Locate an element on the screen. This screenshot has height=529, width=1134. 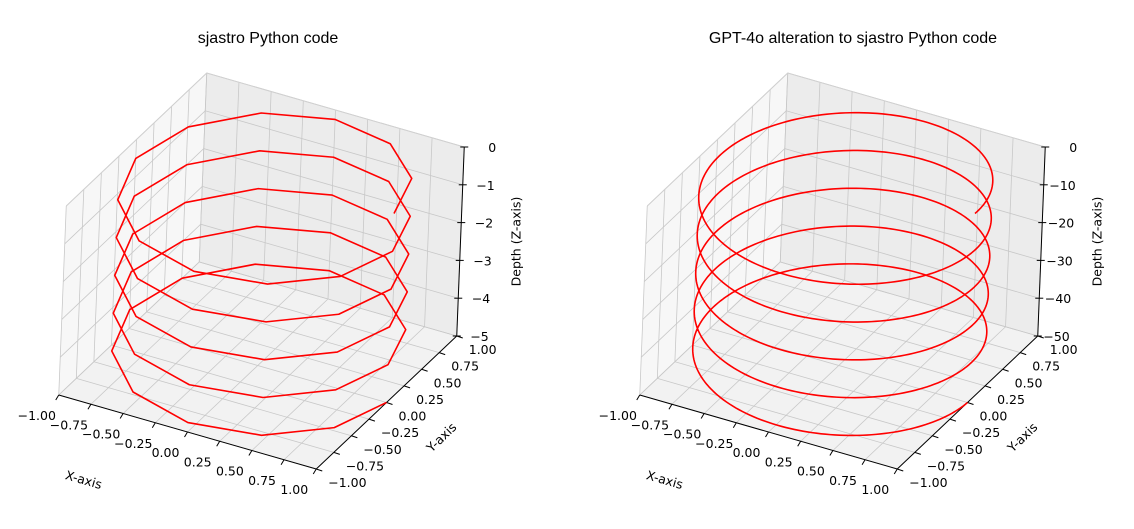
z-tick-label: −2 is located at coordinates (484, 223).